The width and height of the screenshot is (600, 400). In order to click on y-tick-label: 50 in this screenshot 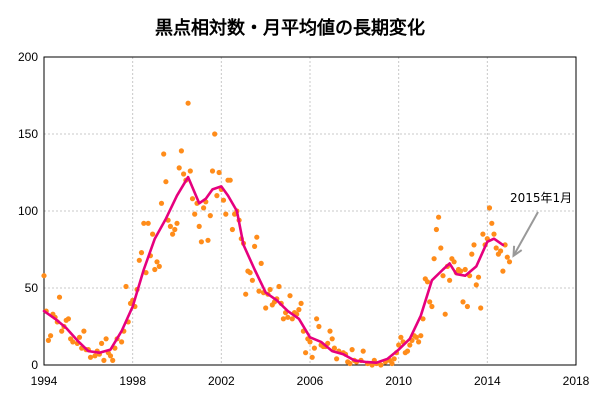, I will do `click(32, 288)`.